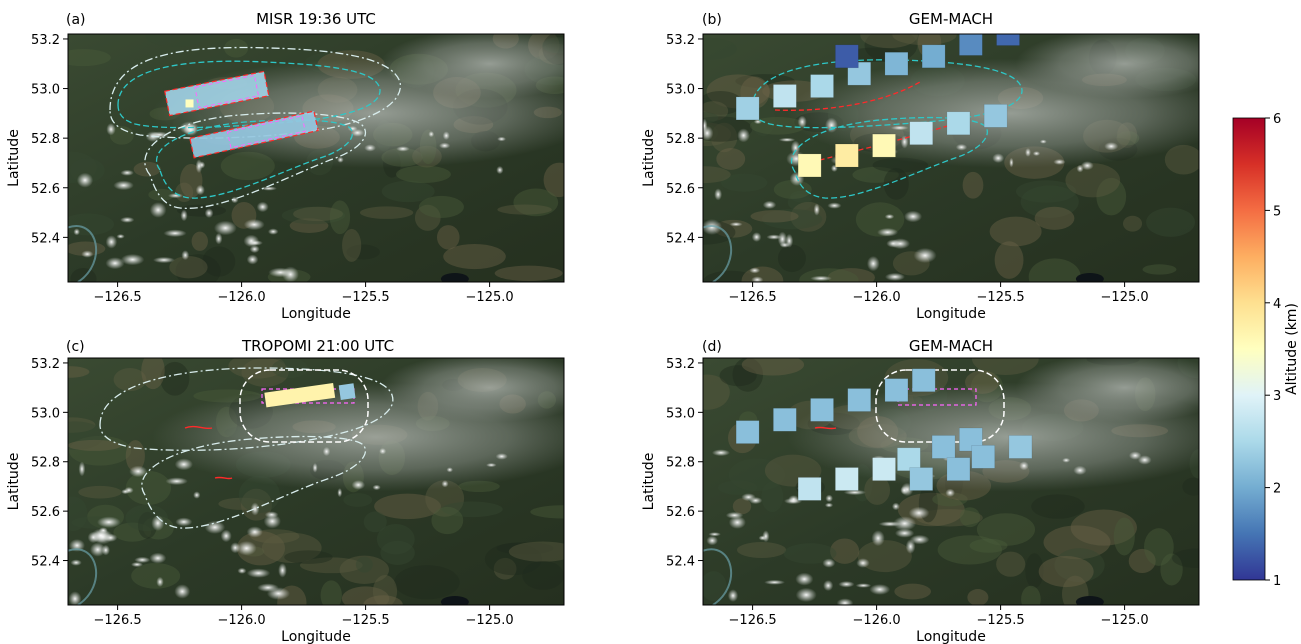 This screenshot has height=644, width=1301. I want to click on colorbar-tick-label: 6, so click(1277, 119).